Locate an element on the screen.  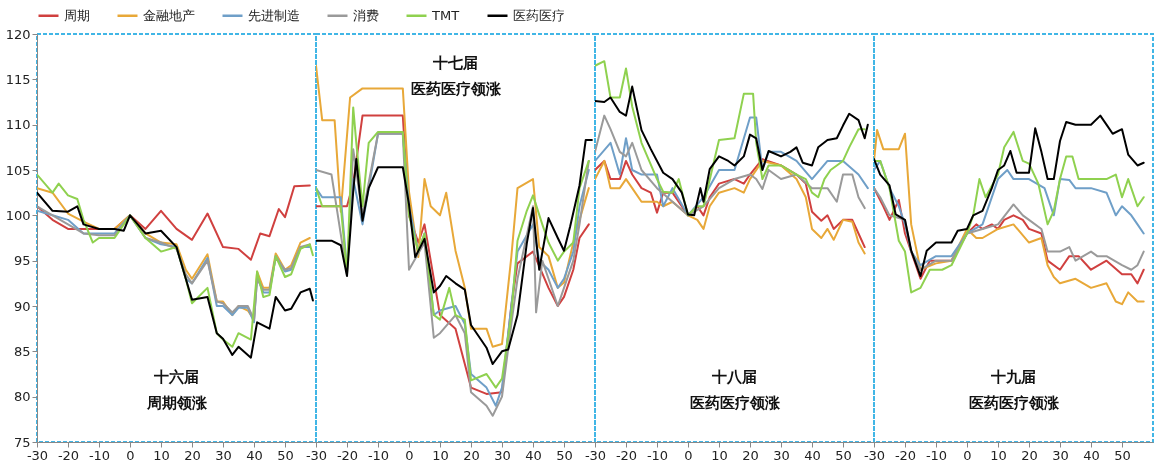
y-tick-label: 85 is located at coordinates (22, 351).